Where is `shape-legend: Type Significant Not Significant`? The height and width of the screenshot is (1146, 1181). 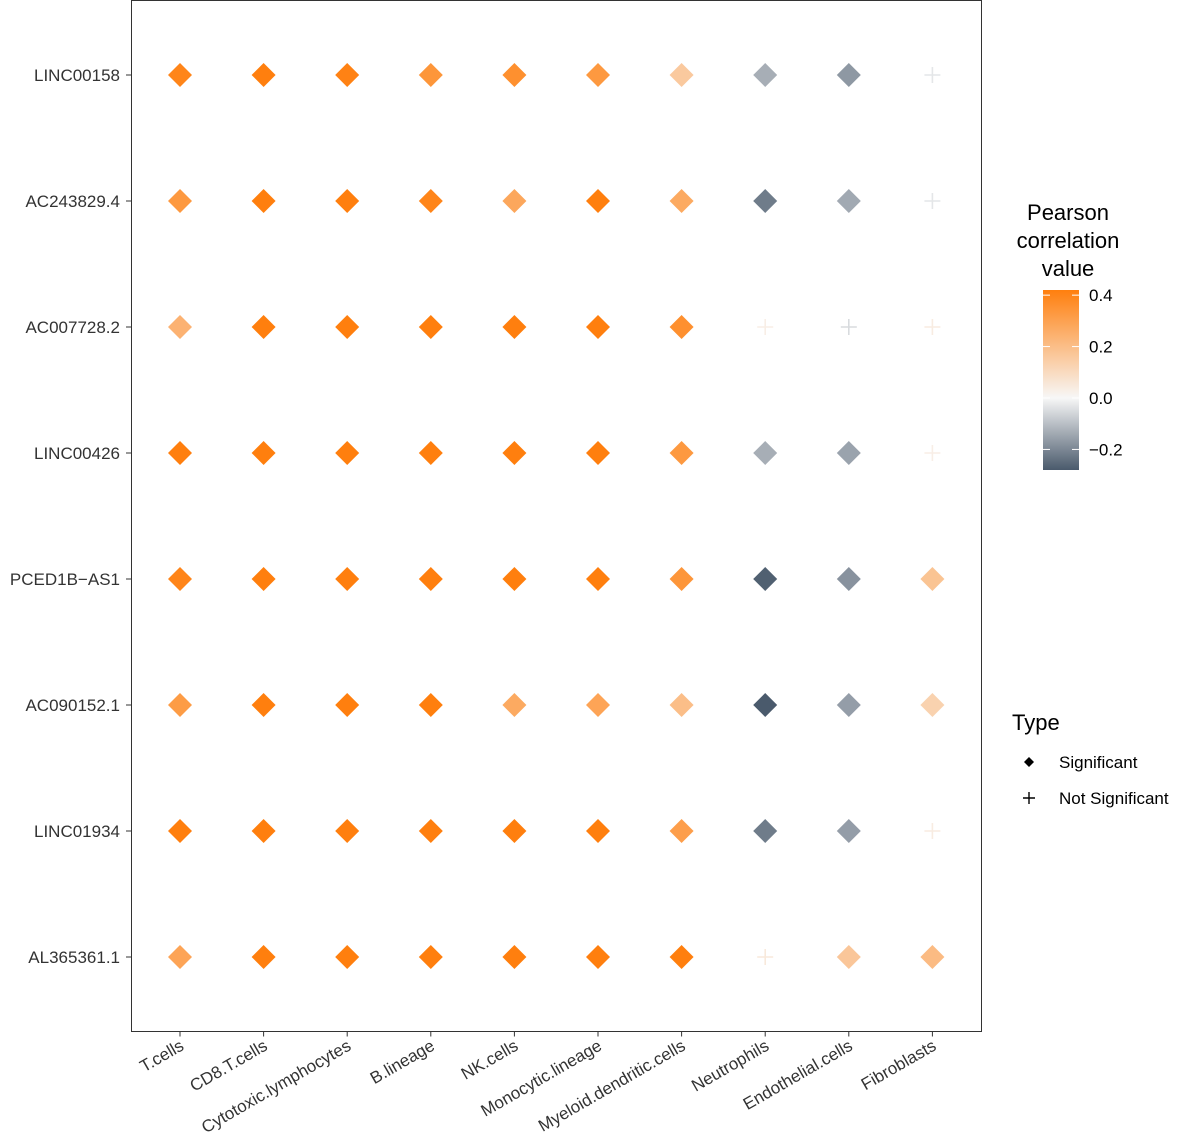
shape-legend: Type Significant Not Significant is located at coordinates (1090, 759).